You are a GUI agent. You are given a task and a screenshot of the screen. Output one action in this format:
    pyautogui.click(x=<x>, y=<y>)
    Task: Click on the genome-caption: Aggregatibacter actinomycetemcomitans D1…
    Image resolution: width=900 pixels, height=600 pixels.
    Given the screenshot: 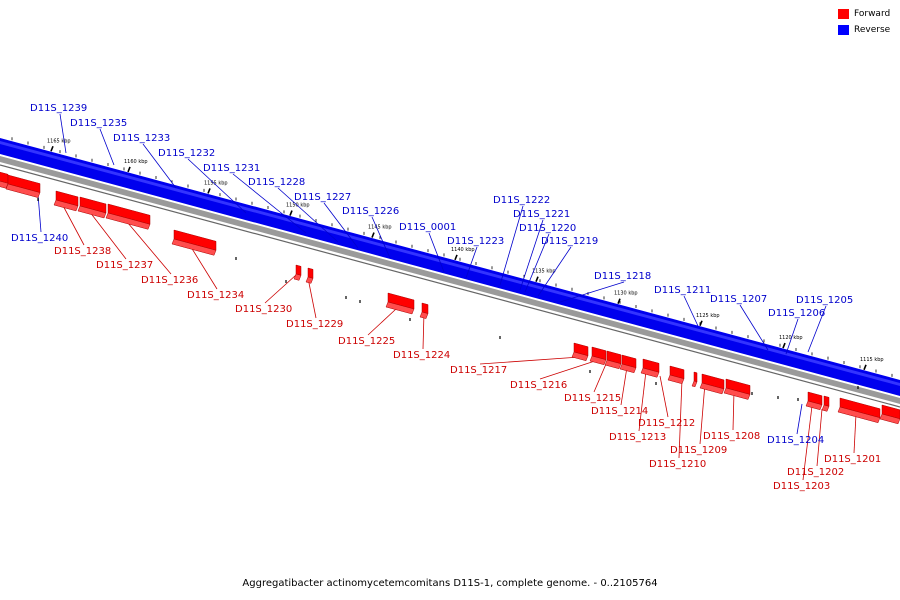 What is the action you would take?
    pyautogui.click(x=450, y=583)
    